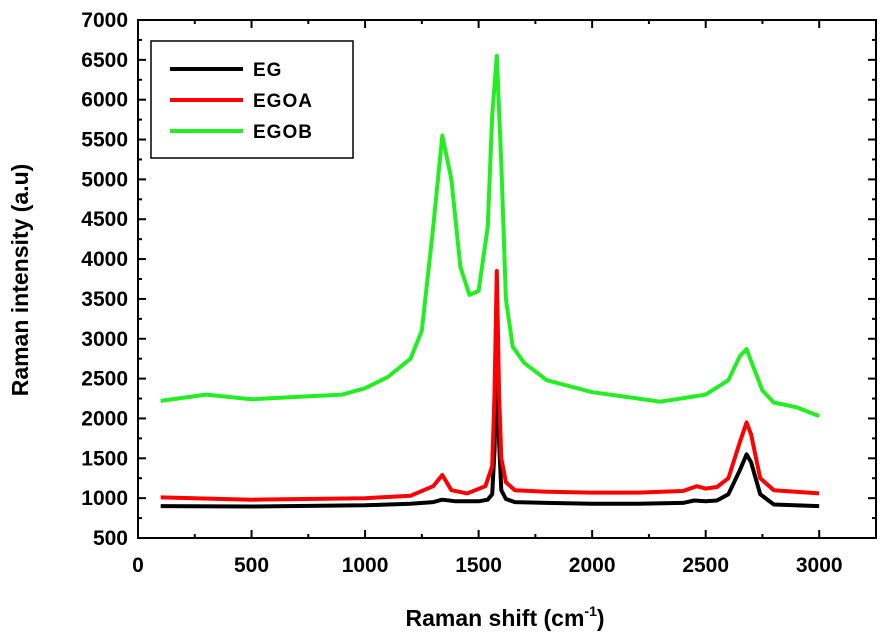 The height and width of the screenshot is (635, 883). Describe the element at coordinates (104, 179) in the screenshot. I see `y-tick-label: 5000` at that location.